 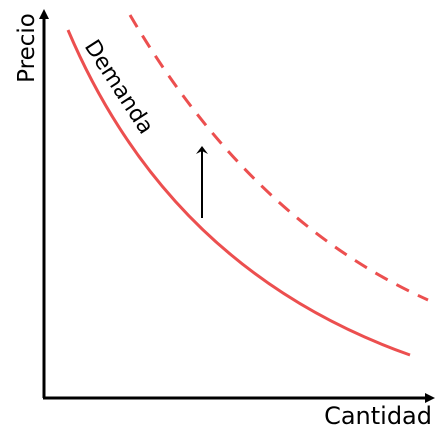 I want to click on x-axis-label: Cantidad, so click(x=378, y=414).